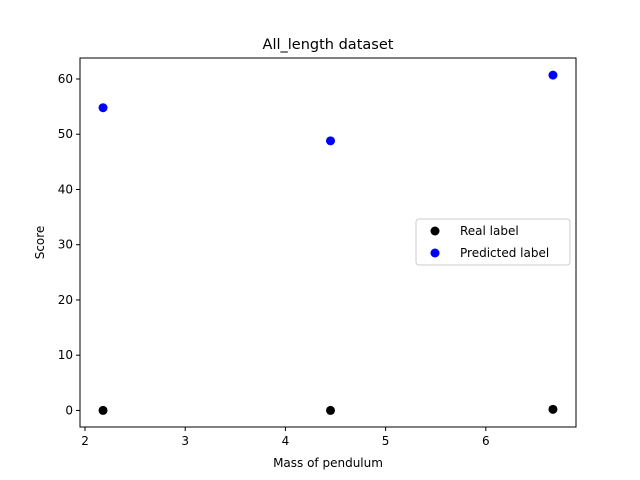 The height and width of the screenshot is (480, 640). What do you see at coordinates (435, 253) in the screenshot?
I see `legend-marker-predicted-label` at bounding box center [435, 253].